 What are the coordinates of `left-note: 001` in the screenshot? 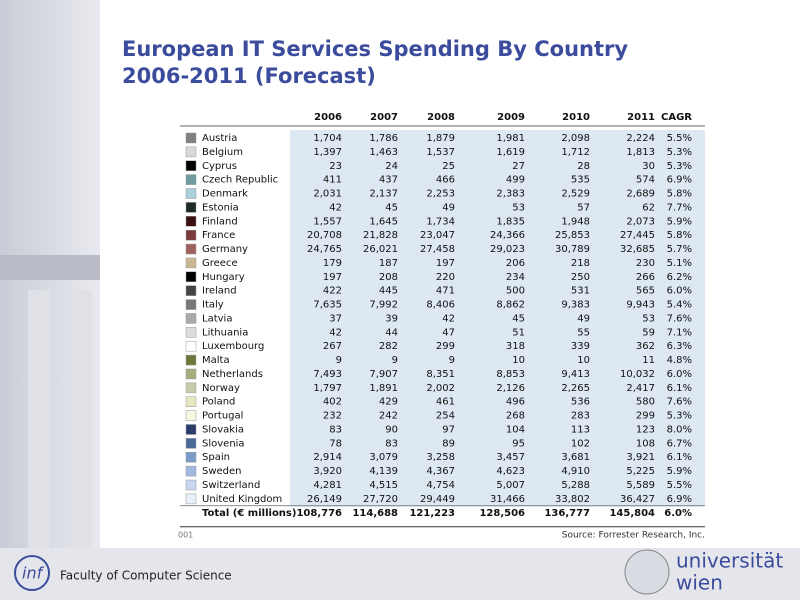 It's located at (185, 534).